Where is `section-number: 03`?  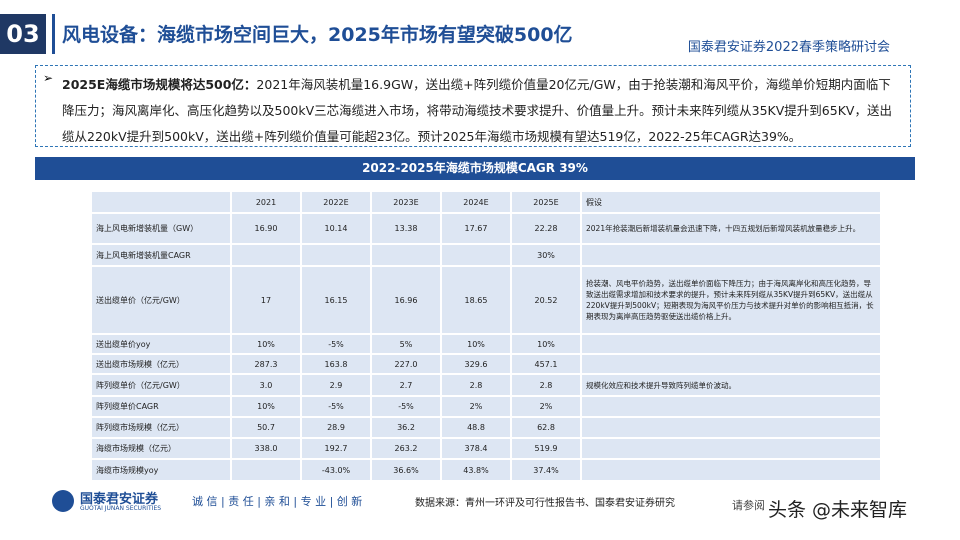 section-number: 03 is located at coordinates (23, 34).